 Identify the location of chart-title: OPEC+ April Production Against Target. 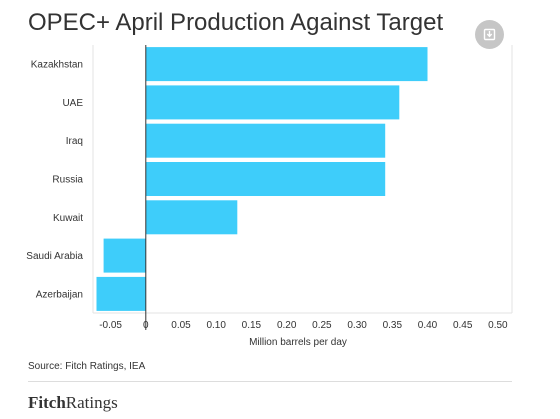
(236, 22).